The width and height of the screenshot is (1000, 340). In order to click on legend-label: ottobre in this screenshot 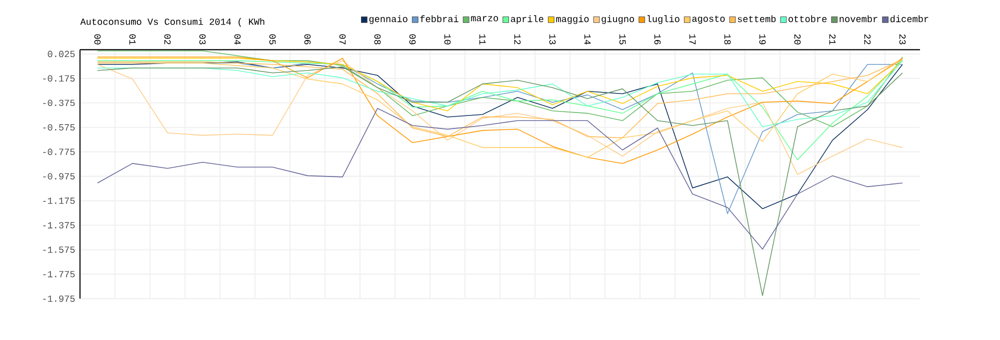, I will do `click(807, 18)`.